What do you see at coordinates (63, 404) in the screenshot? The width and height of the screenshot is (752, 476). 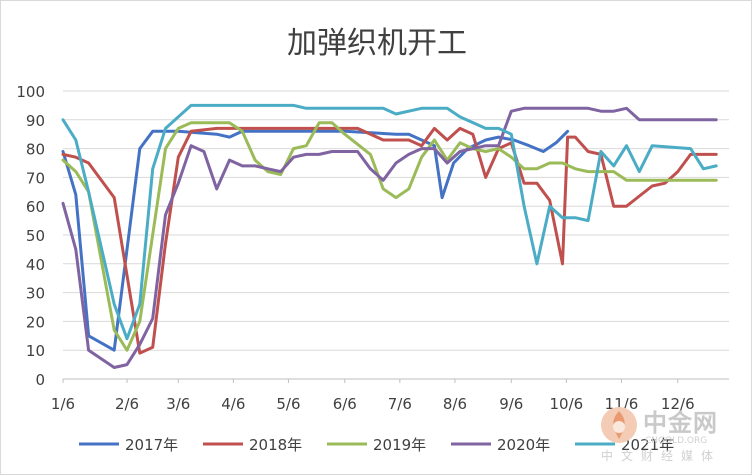 I see `x-tick-label: 1/6` at bounding box center [63, 404].